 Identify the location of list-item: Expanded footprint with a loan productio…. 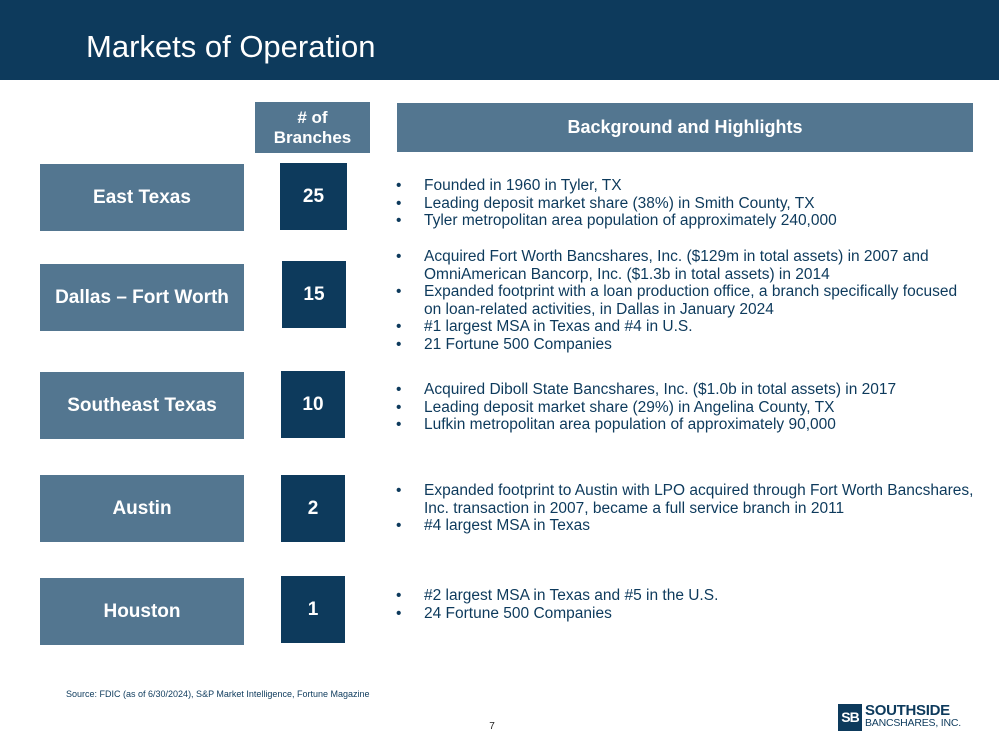
(684, 300).